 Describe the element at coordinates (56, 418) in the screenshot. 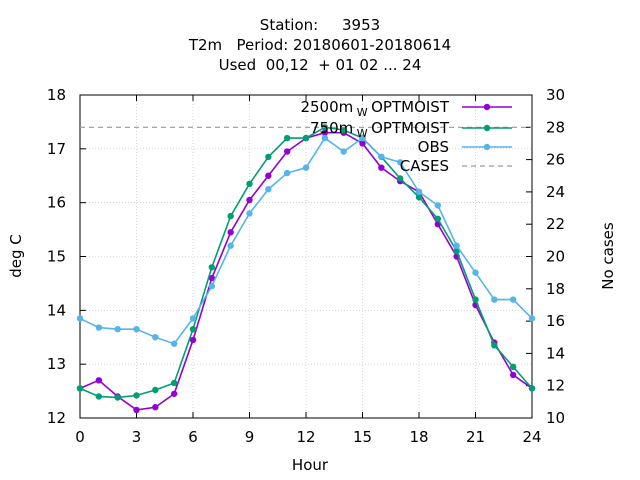

I see `y-tick-label: 12` at that location.